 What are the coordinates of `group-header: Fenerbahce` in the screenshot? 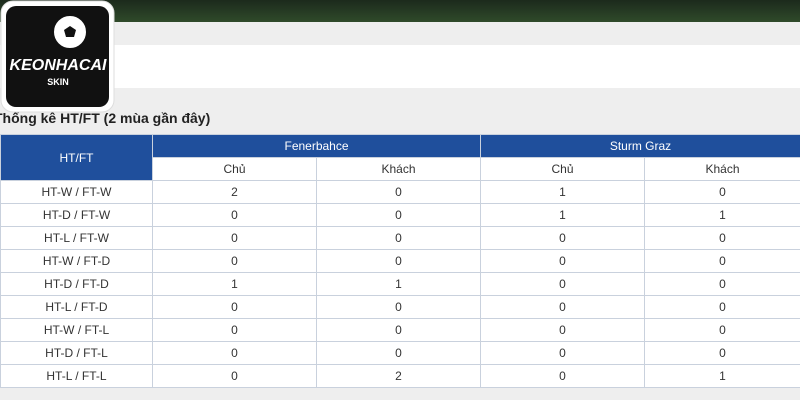 It's located at (316, 146).